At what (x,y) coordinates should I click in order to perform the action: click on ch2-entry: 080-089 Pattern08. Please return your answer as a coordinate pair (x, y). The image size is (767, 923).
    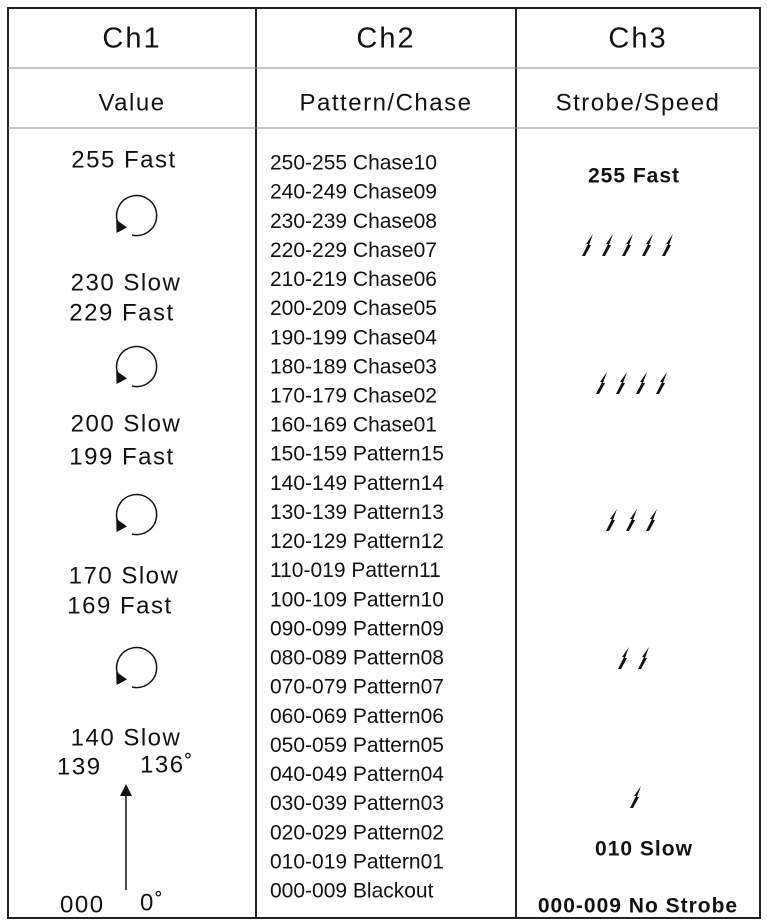
    Looking at the image, I should click on (357, 658).